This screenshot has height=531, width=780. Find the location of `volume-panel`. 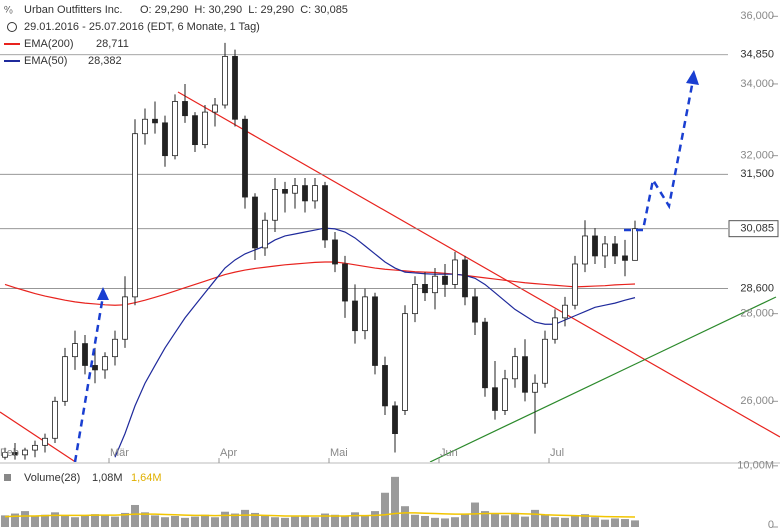

volume-panel is located at coordinates (320, 501).